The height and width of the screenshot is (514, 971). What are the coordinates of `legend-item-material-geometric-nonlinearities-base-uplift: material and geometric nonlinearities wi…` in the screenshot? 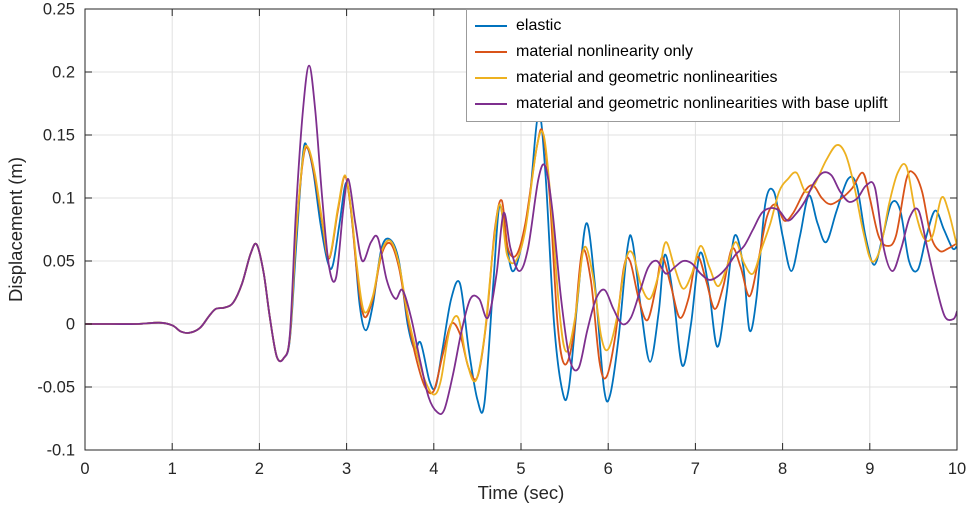 It's located at (681, 104).